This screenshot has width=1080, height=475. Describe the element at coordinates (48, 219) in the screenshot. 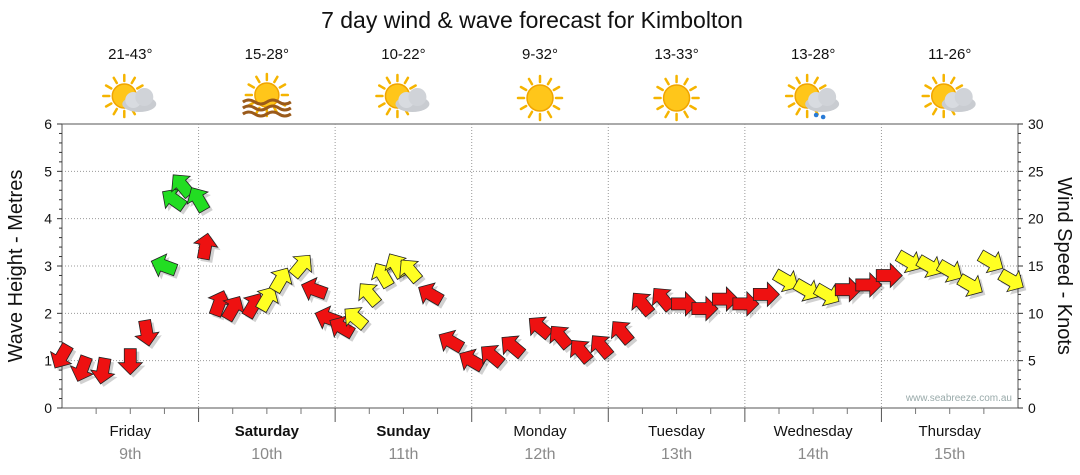

I see `left-tick-label: 4` at that location.